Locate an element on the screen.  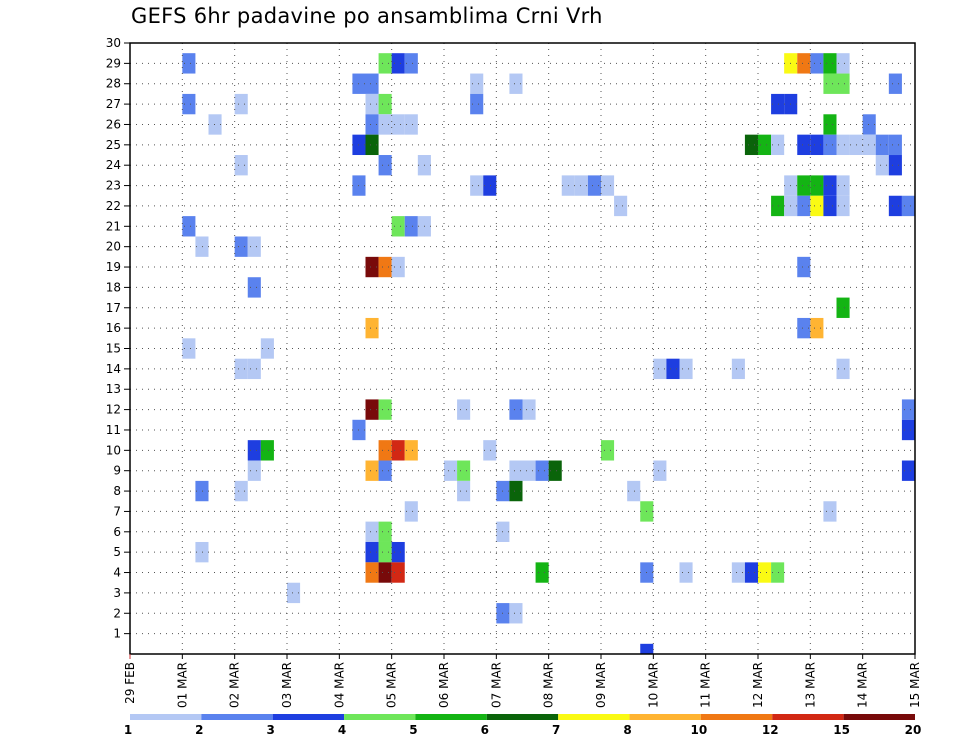
colorbar-label: 15 is located at coordinates (841, 730).